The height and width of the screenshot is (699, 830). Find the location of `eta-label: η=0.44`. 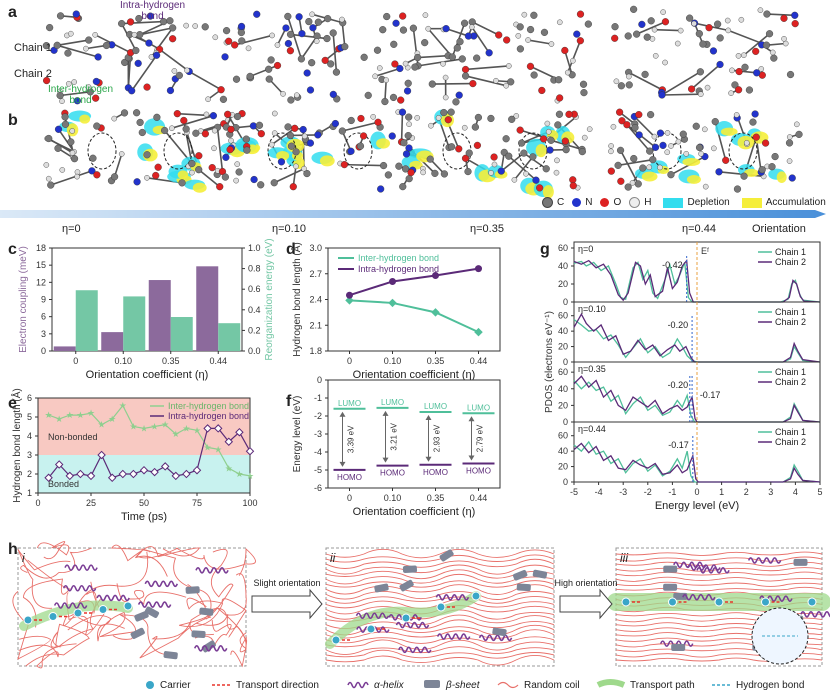

eta-label: η=0.44 is located at coordinates (592, 429).